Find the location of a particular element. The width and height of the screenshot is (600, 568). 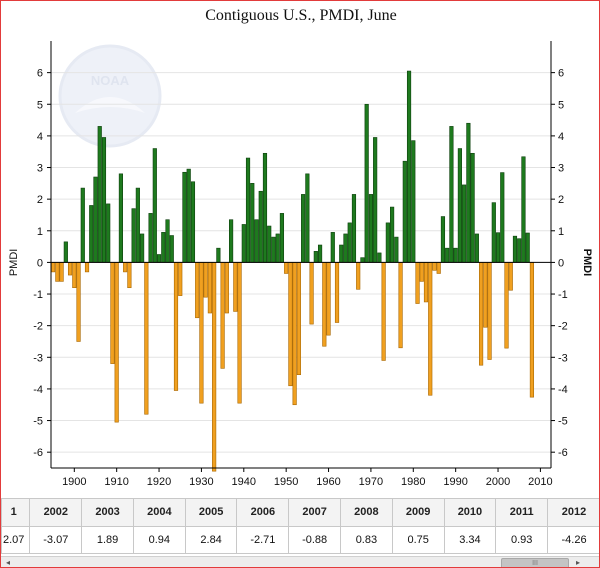

table-header-cell: 2005 is located at coordinates (211, 512).